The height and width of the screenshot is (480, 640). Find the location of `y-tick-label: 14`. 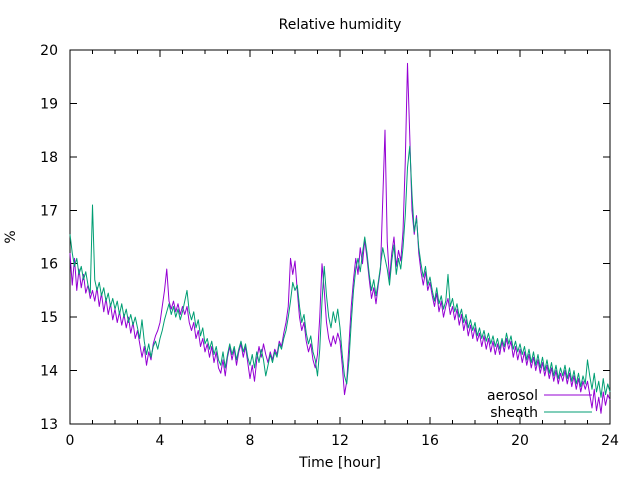

y-tick-label: 14 is located at coordinates (49, 372).